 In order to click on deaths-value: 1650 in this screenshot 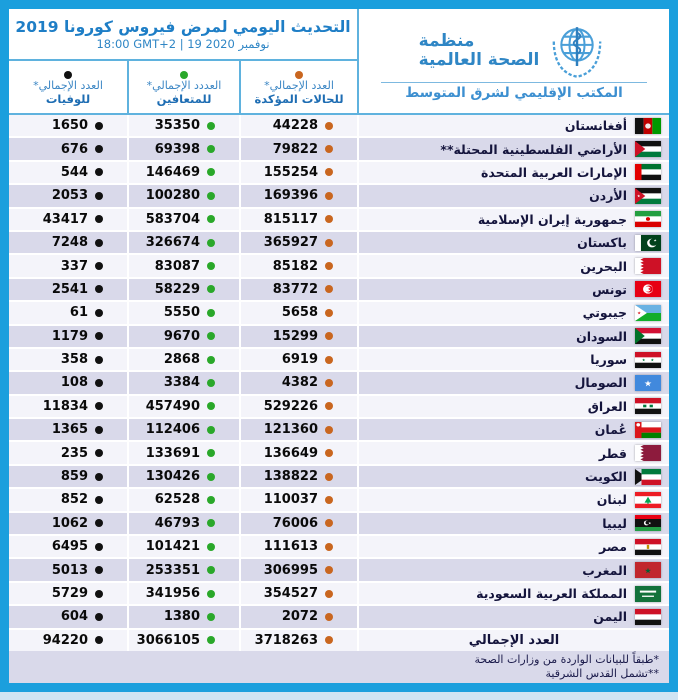, I will do `click(69, 126)`.